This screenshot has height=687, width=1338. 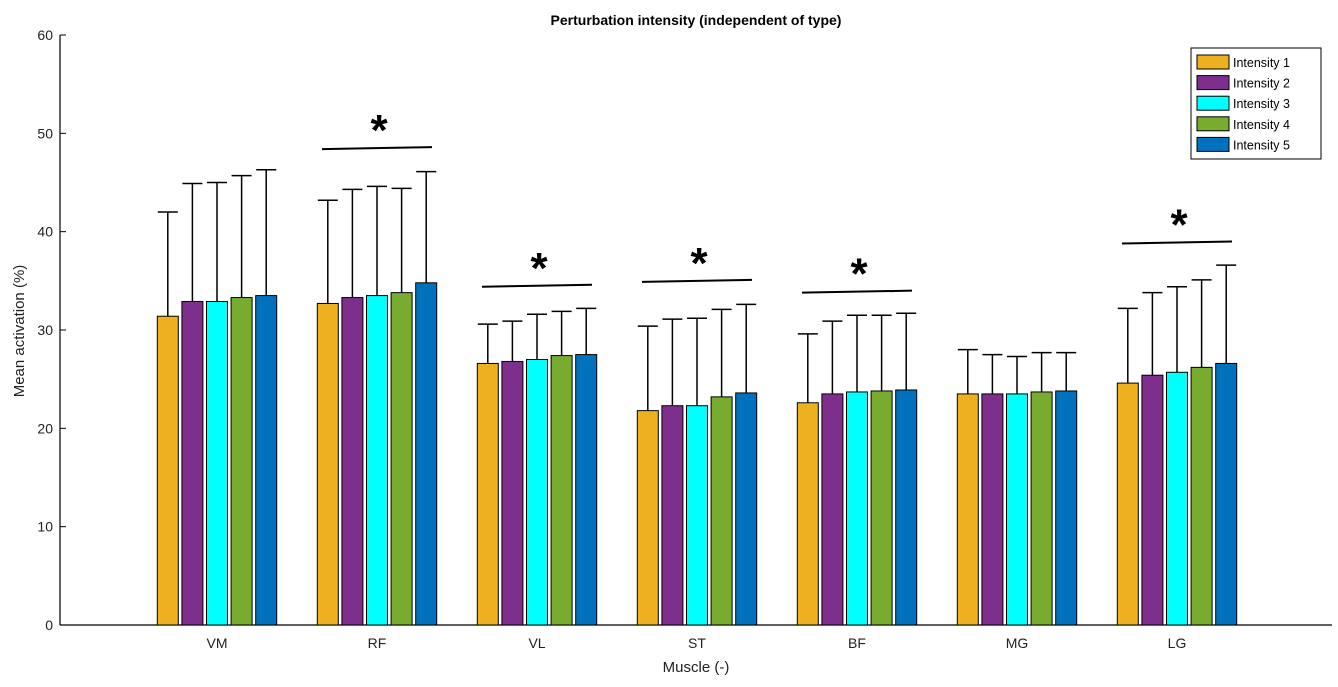 What do you see at coordinates (217, 643) in the screenshot?
I see `x-tick-label: VM` at bounding box center [217, 643].